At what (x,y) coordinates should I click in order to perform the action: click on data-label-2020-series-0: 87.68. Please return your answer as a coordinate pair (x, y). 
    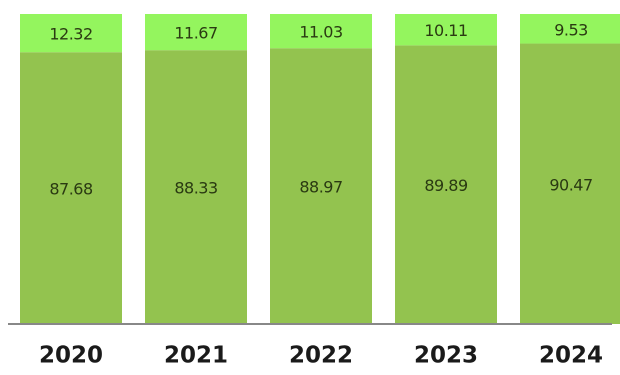
    Looking at the image, I should click on (71, 189).